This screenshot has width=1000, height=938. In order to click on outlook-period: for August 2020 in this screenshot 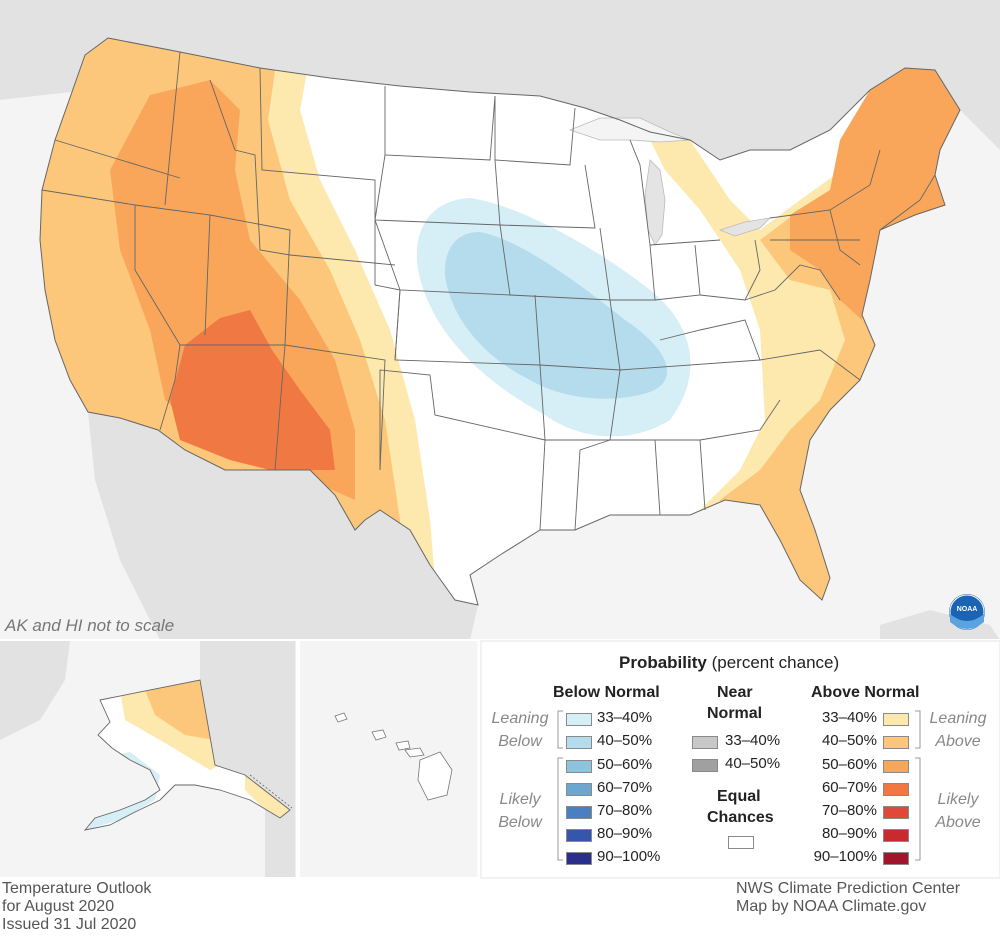, I will do `click(58, 906)`.